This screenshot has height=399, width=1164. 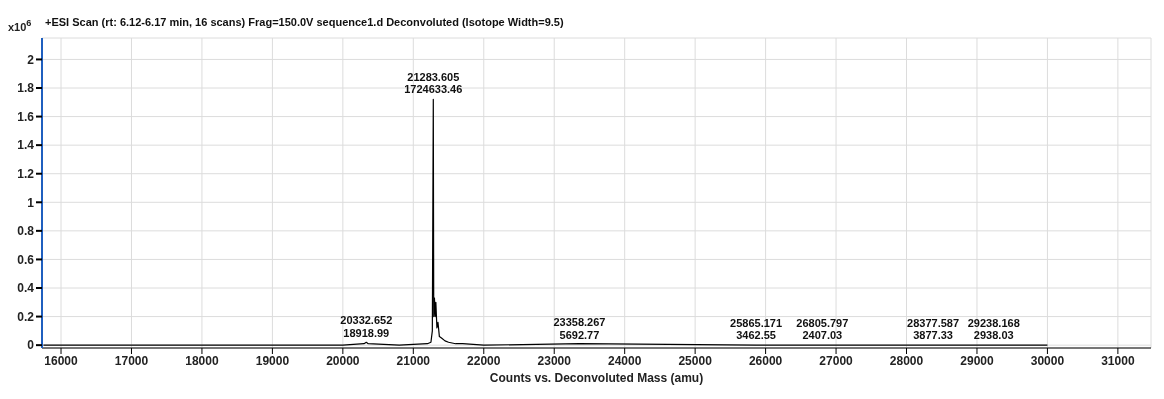 What do you see at coordinates (31, 345) in the screenshot?
I see `y-tick-label: 0` at bounding box center [31, 345].